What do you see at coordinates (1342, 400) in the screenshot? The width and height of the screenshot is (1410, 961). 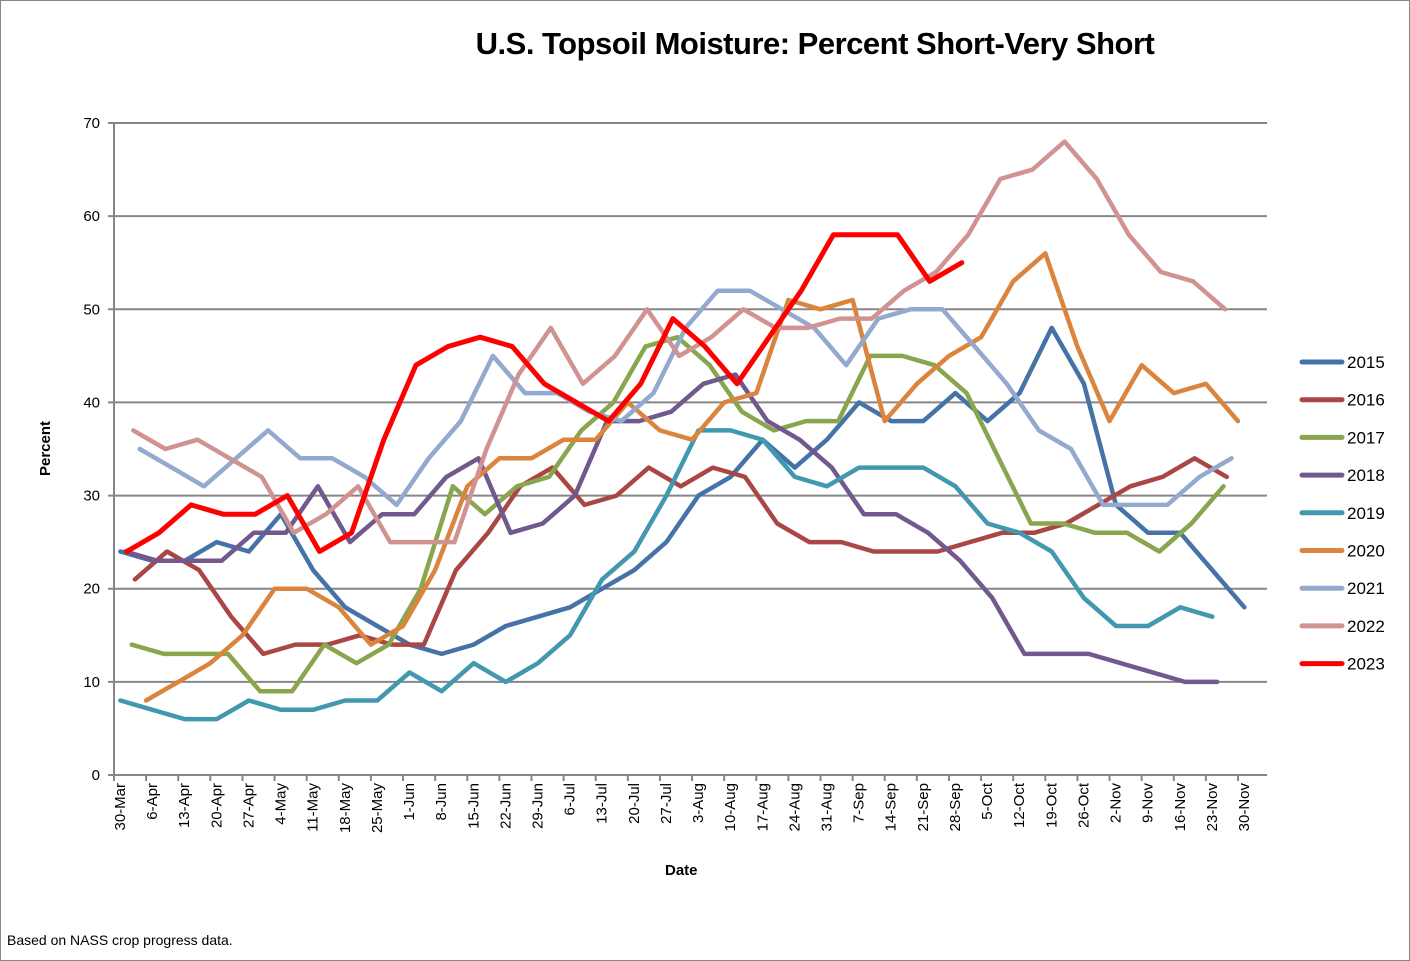 I see `legend-item-2016: 2016` at bounding box center [1342, 400].